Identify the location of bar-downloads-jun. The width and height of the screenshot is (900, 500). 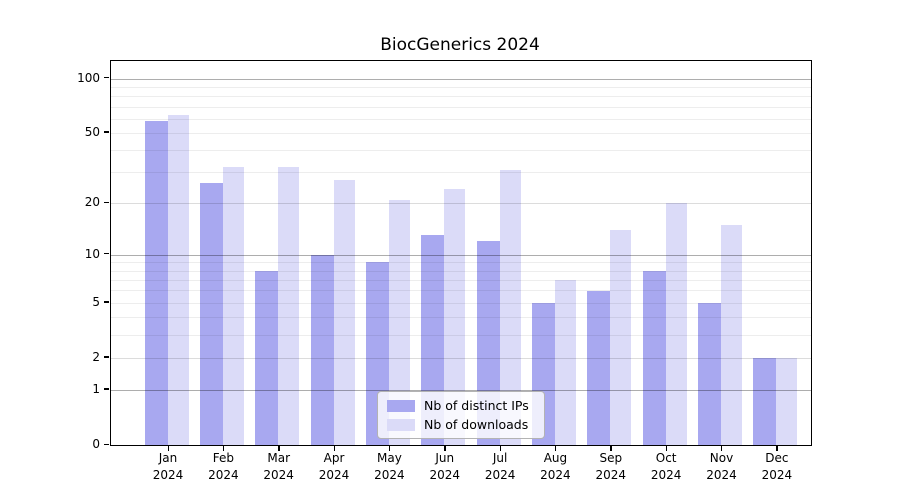
(455, 317).